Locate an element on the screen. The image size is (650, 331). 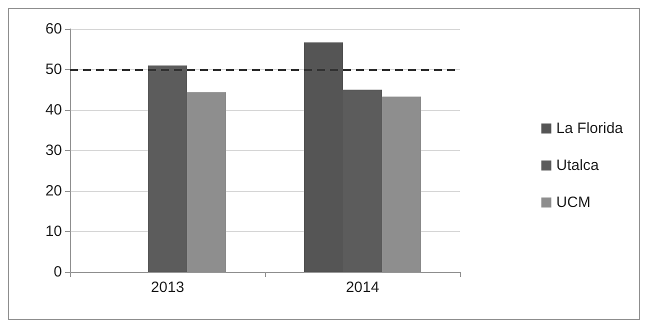
x-tick-label: 2014 is located at coordinates (363, 287).